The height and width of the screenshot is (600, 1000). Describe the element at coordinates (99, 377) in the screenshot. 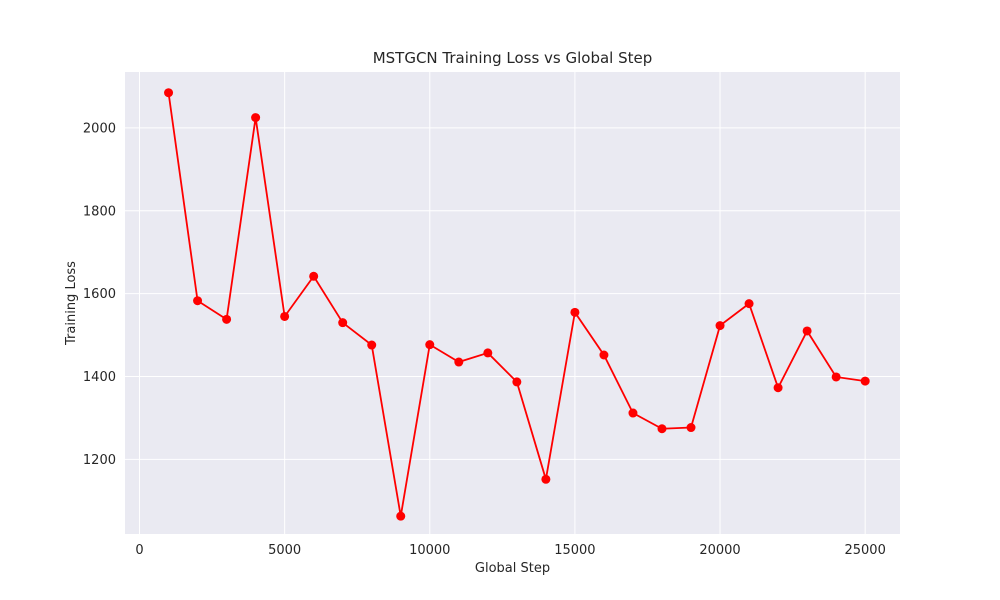

I see `y-tick-label: 1400` at that location.